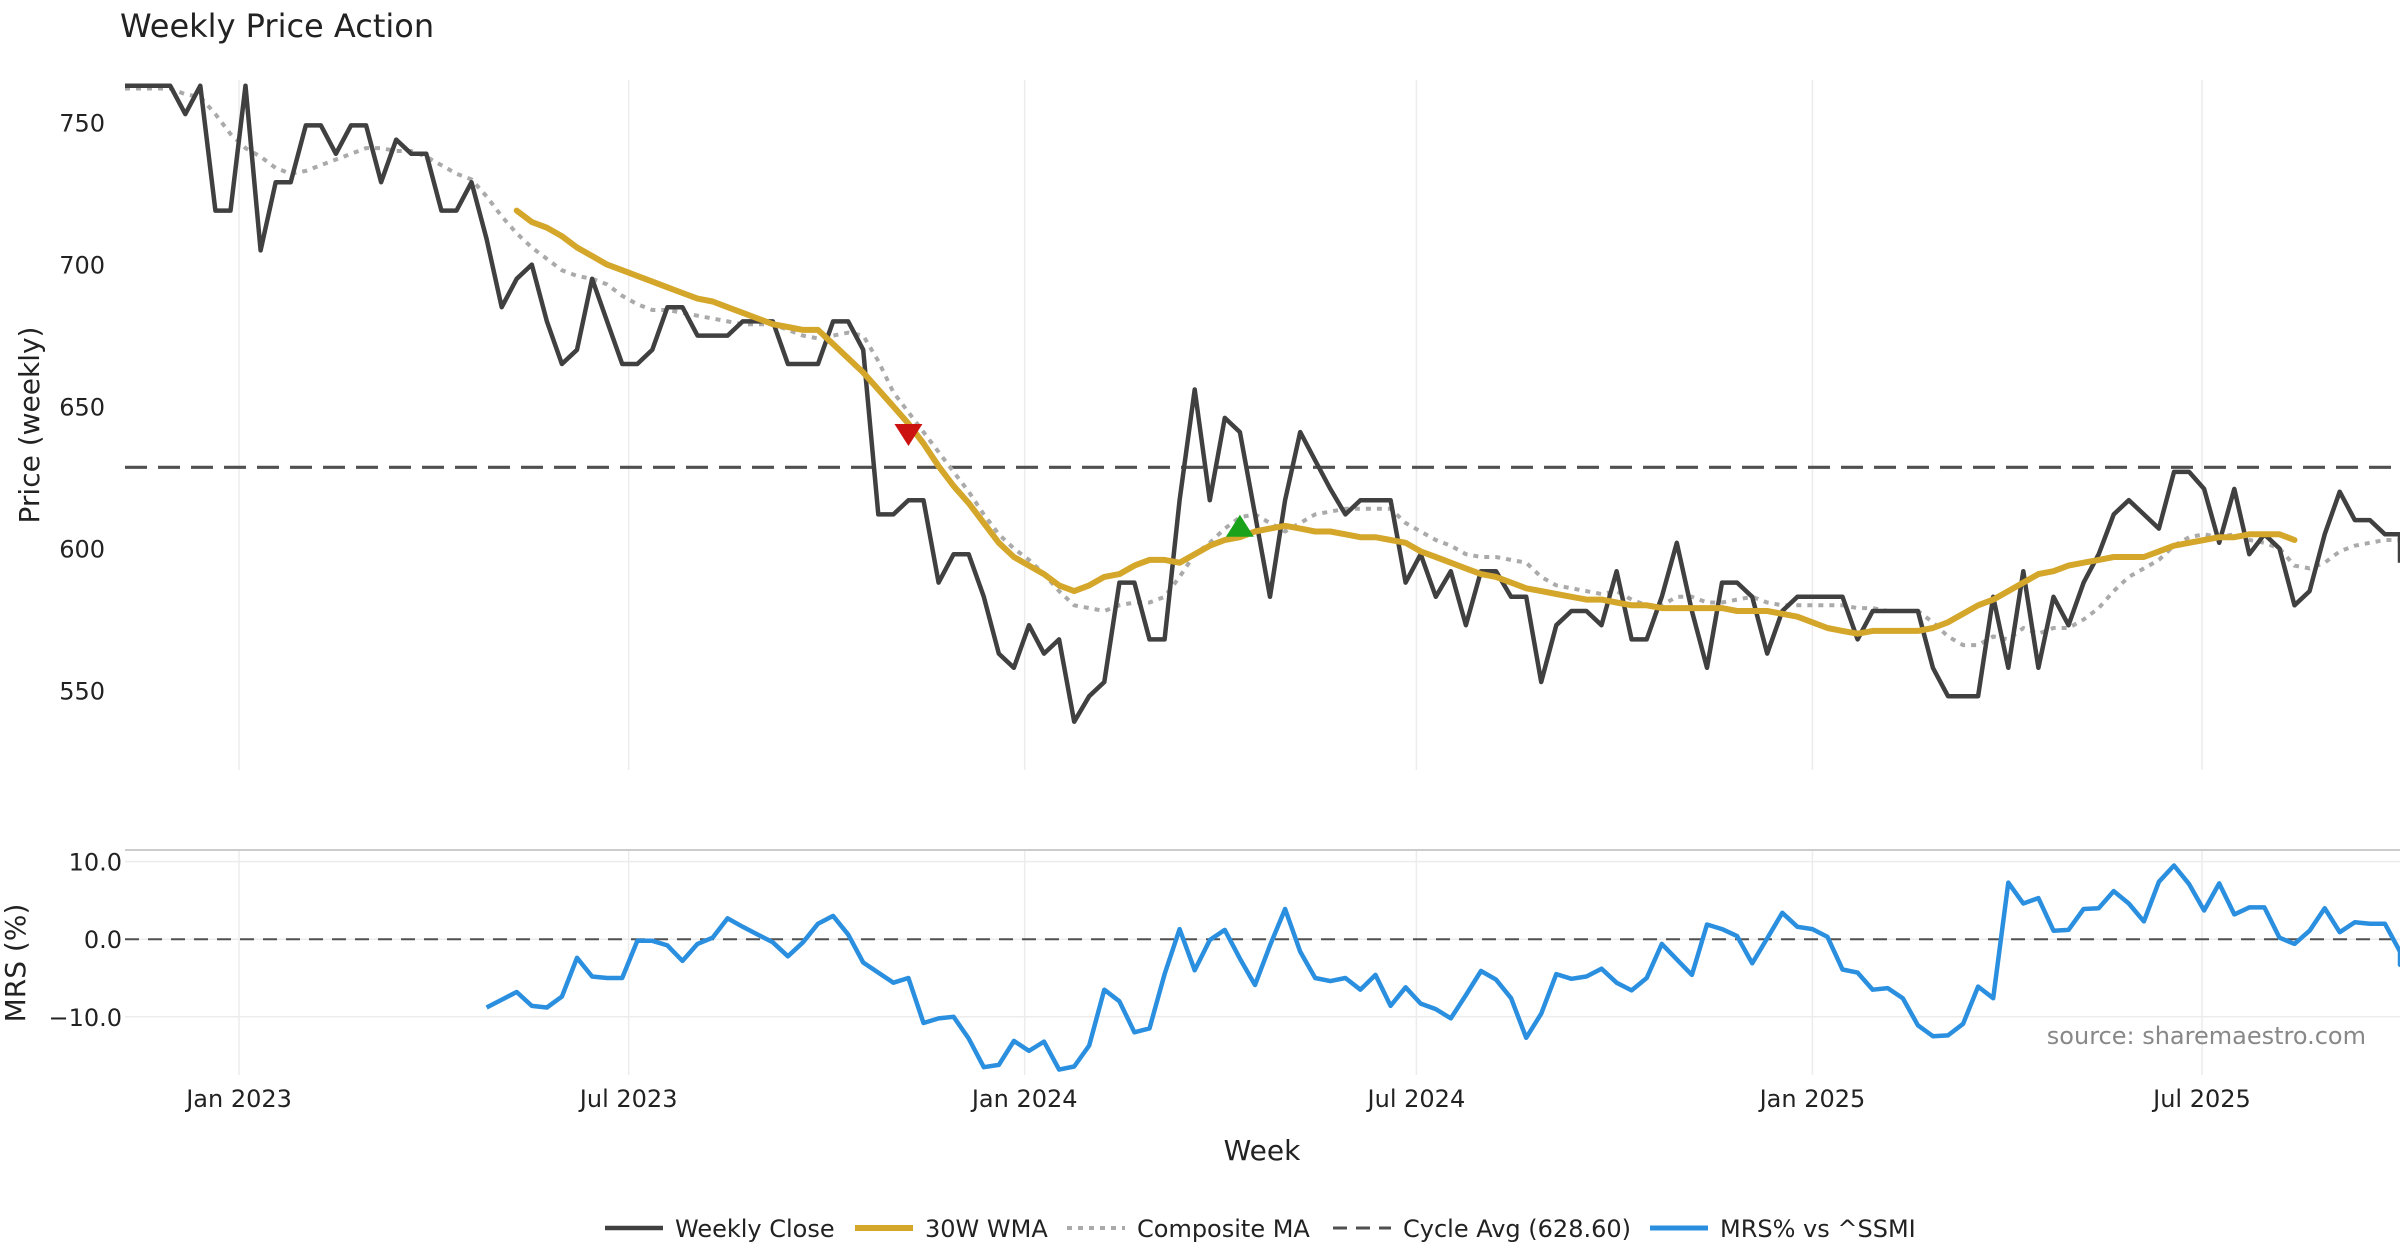  I want to click on source-annotation: source: sharemaestro.com, so click(2206, 1036).